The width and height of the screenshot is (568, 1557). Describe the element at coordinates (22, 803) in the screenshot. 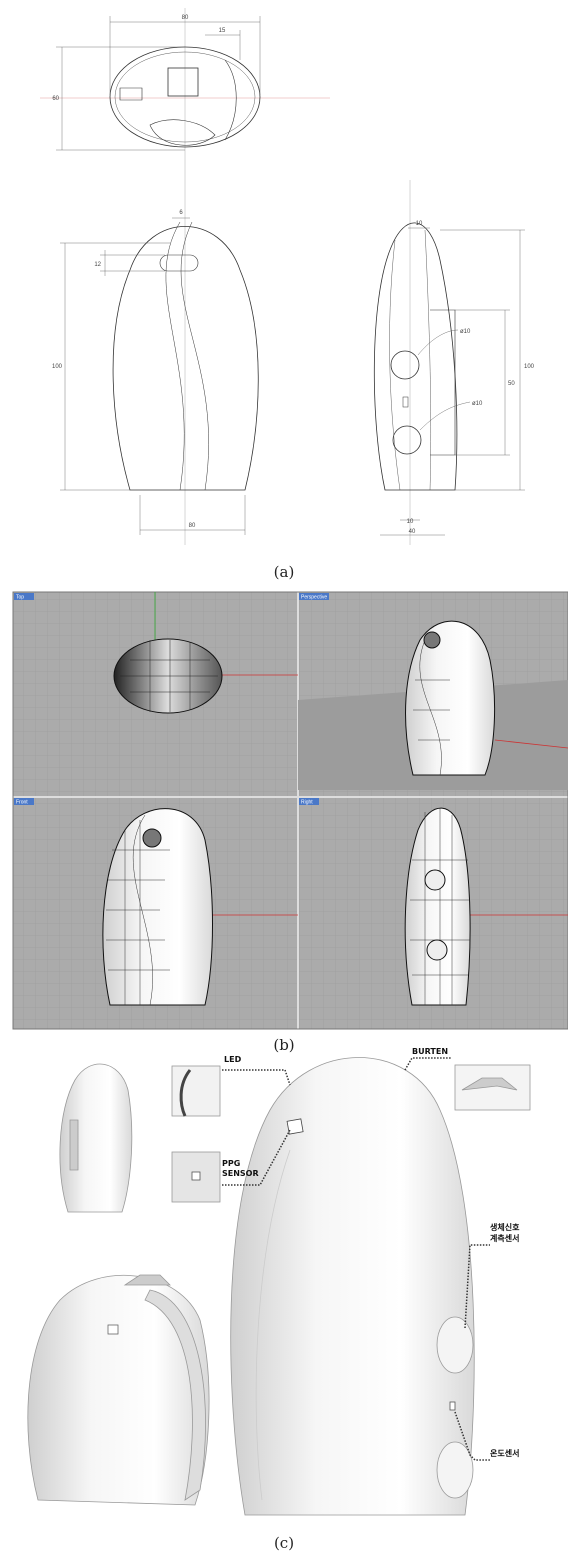

I see `viewport-label: Front` at that location.